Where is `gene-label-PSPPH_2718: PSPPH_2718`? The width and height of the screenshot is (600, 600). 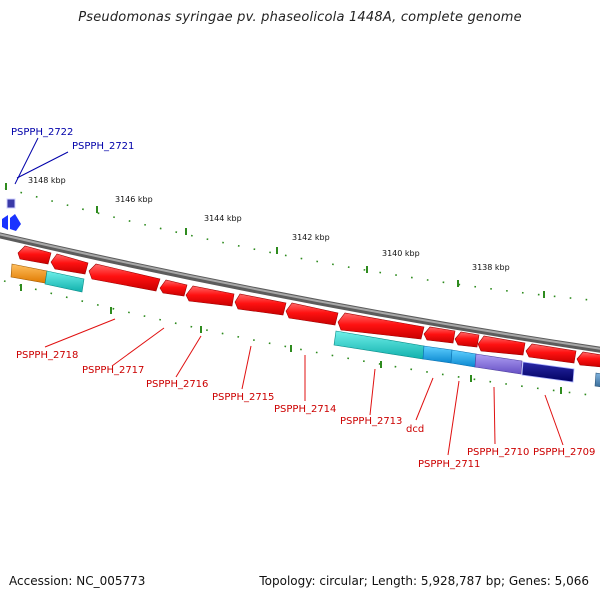 gene-label-PSPPH_2718: PSPPH_2718 is located at coordinates (47, 355).